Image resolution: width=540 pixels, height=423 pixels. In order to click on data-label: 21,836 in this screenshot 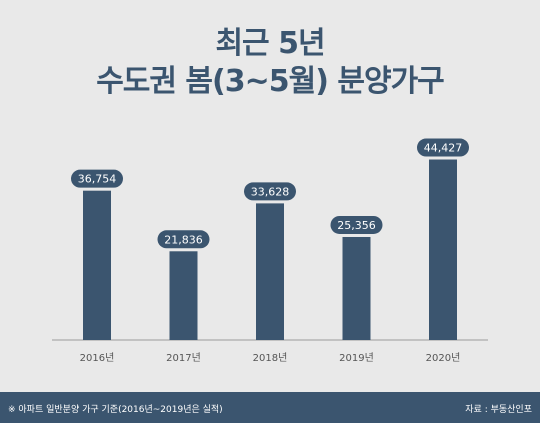, I will do `click(183, 239)`.